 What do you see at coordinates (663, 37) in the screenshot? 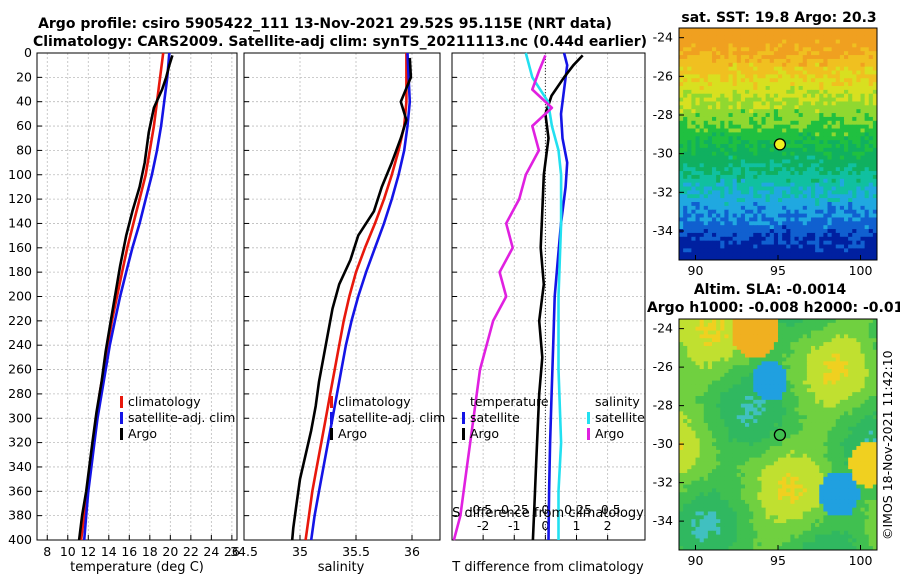
I see `map-y-tick-label: -24` at bounding box center [663, 37].